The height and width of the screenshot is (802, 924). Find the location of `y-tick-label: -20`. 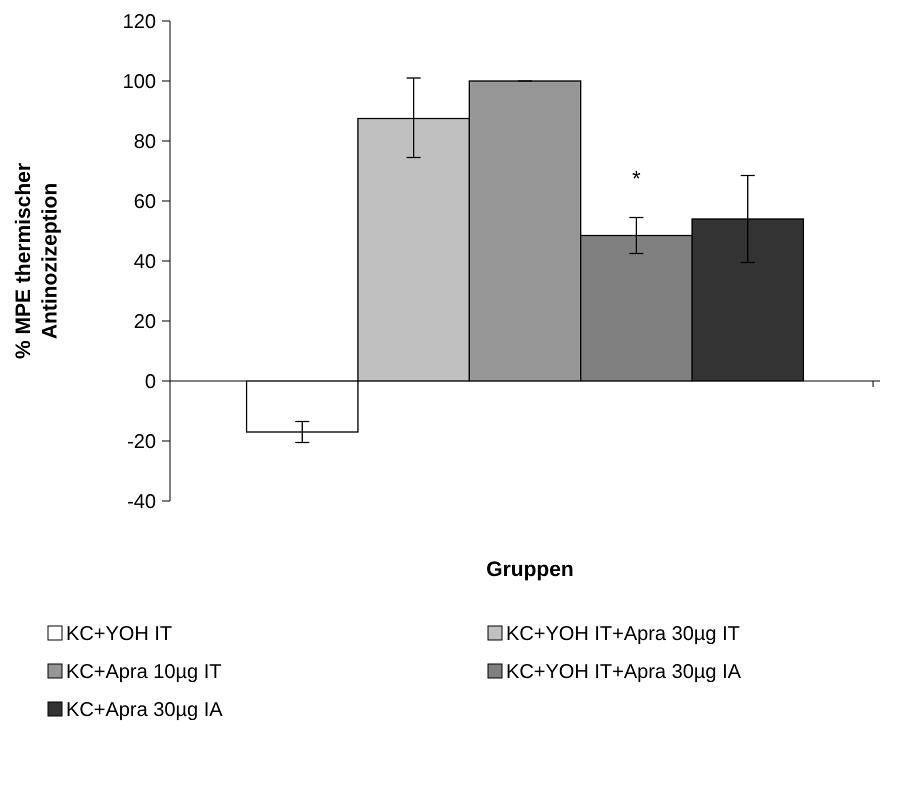

y-tick-label: -20 is located at coordinates (141, 442).